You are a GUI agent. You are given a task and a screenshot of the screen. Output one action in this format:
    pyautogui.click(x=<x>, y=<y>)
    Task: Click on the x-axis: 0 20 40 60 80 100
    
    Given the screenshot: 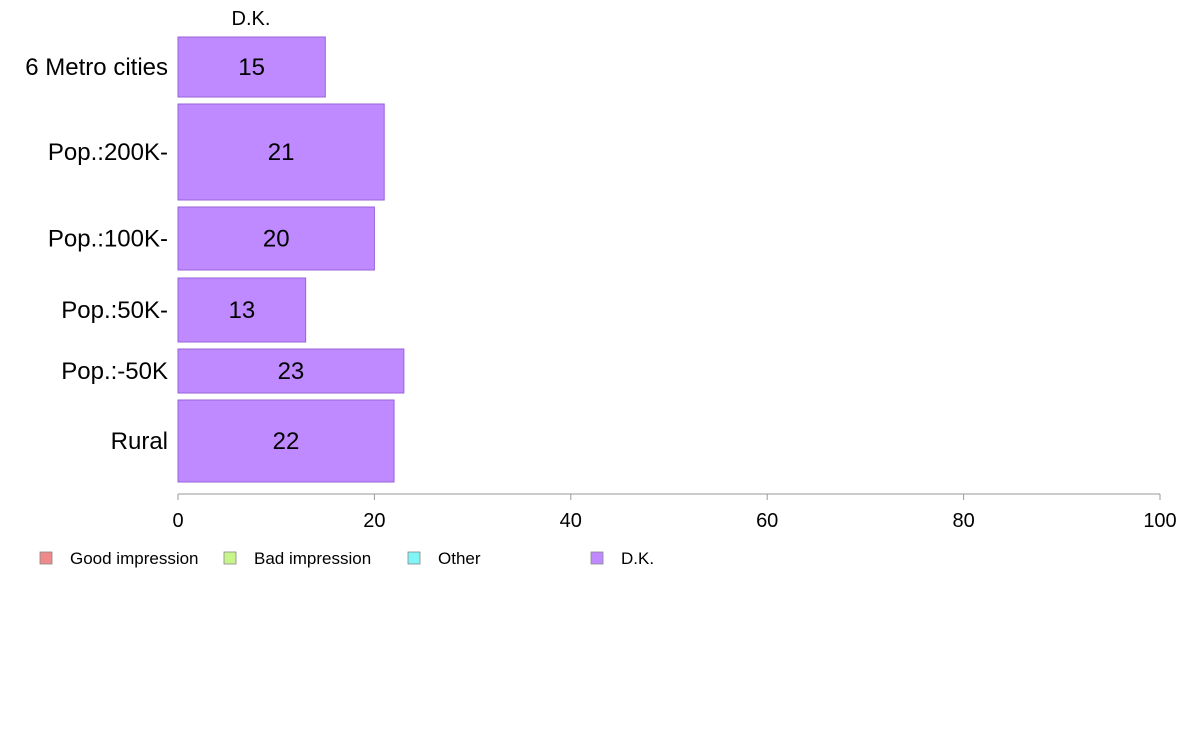 What is the action you would take?
    pyautogui.click(x=674, y=512)
    